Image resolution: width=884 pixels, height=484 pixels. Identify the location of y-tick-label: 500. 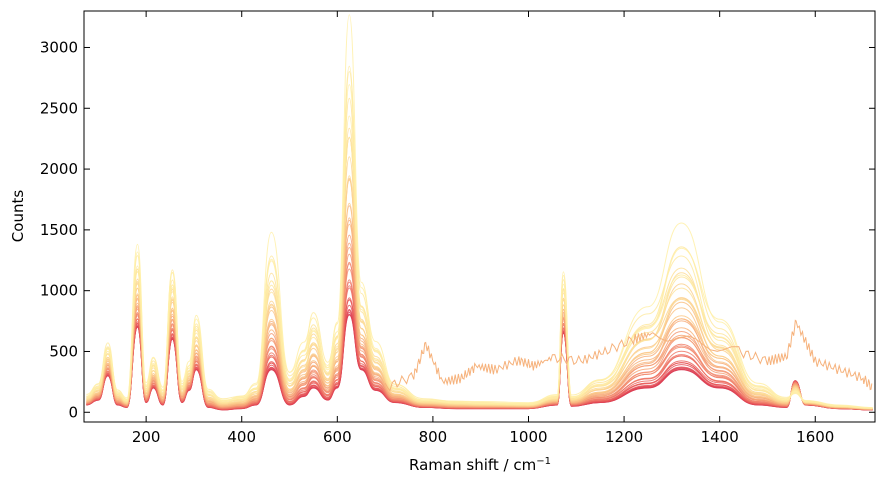
(63, 351).